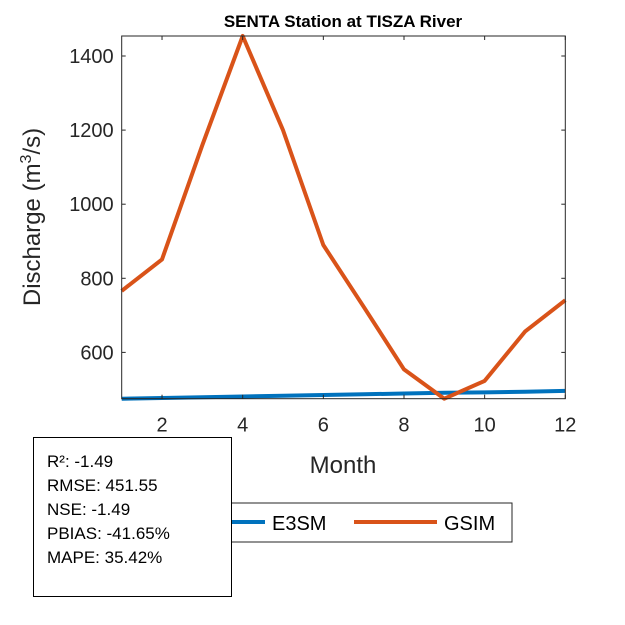  What do you see at coordinates (242, 426) in the screenshot?
I see `x-tick-label: 4` at bounding box center [242, 426].